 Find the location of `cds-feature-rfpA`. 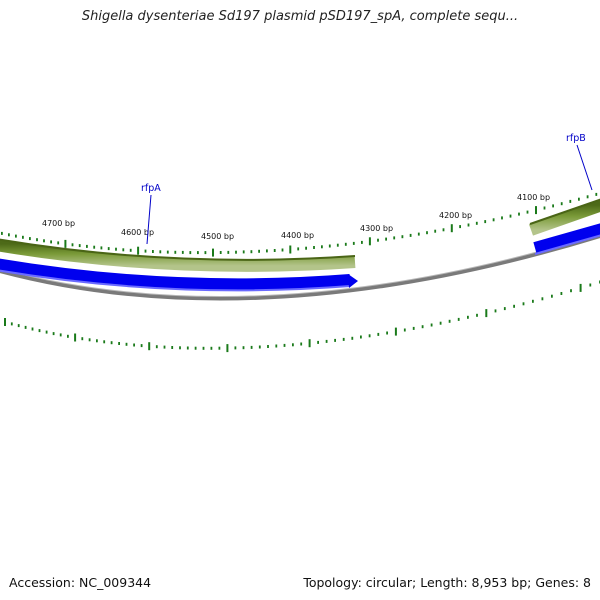

cds-feature-rfpA is located at coordinates (179, 275).